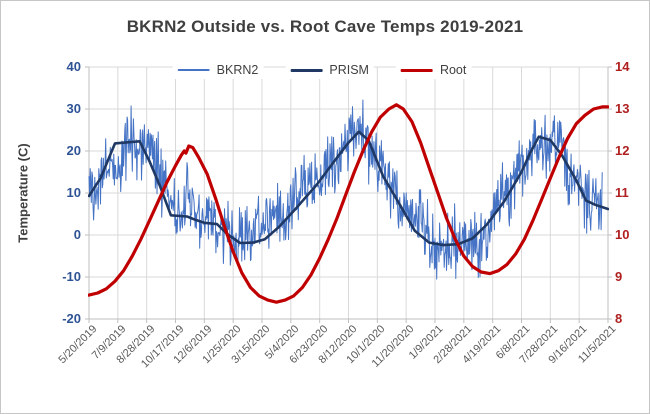  What do you see at coordinates (71, 276) in the screenshot?
I see `left-axis-tick--10: -10` at bounding box center [71, 276].